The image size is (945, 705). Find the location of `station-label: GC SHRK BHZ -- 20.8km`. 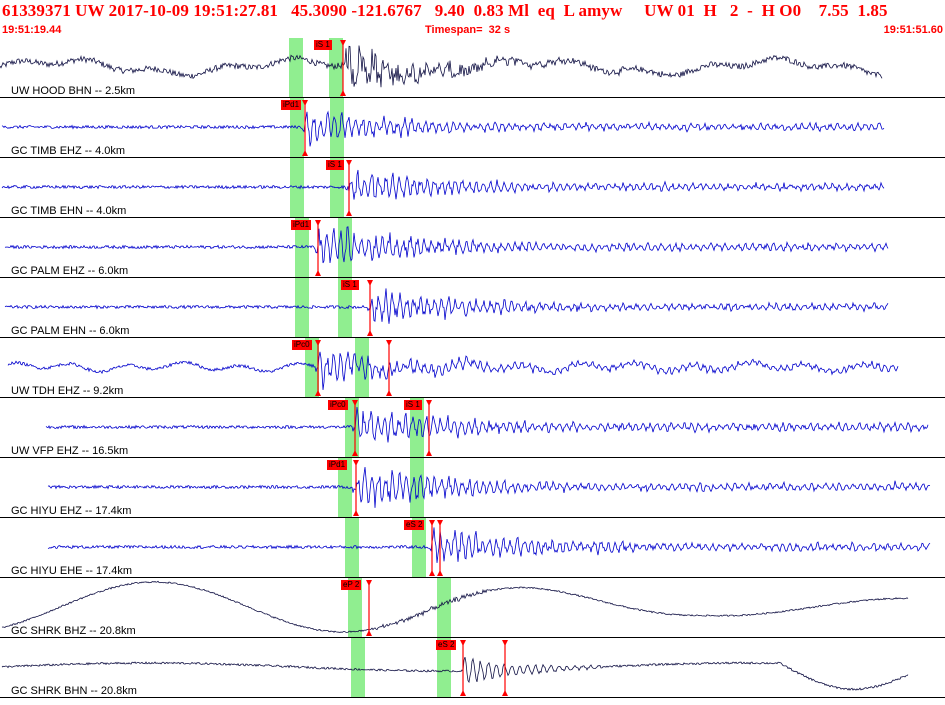

station-label: GC SHRK BHZ -- 20.8km is located at coordinates (73, 631).